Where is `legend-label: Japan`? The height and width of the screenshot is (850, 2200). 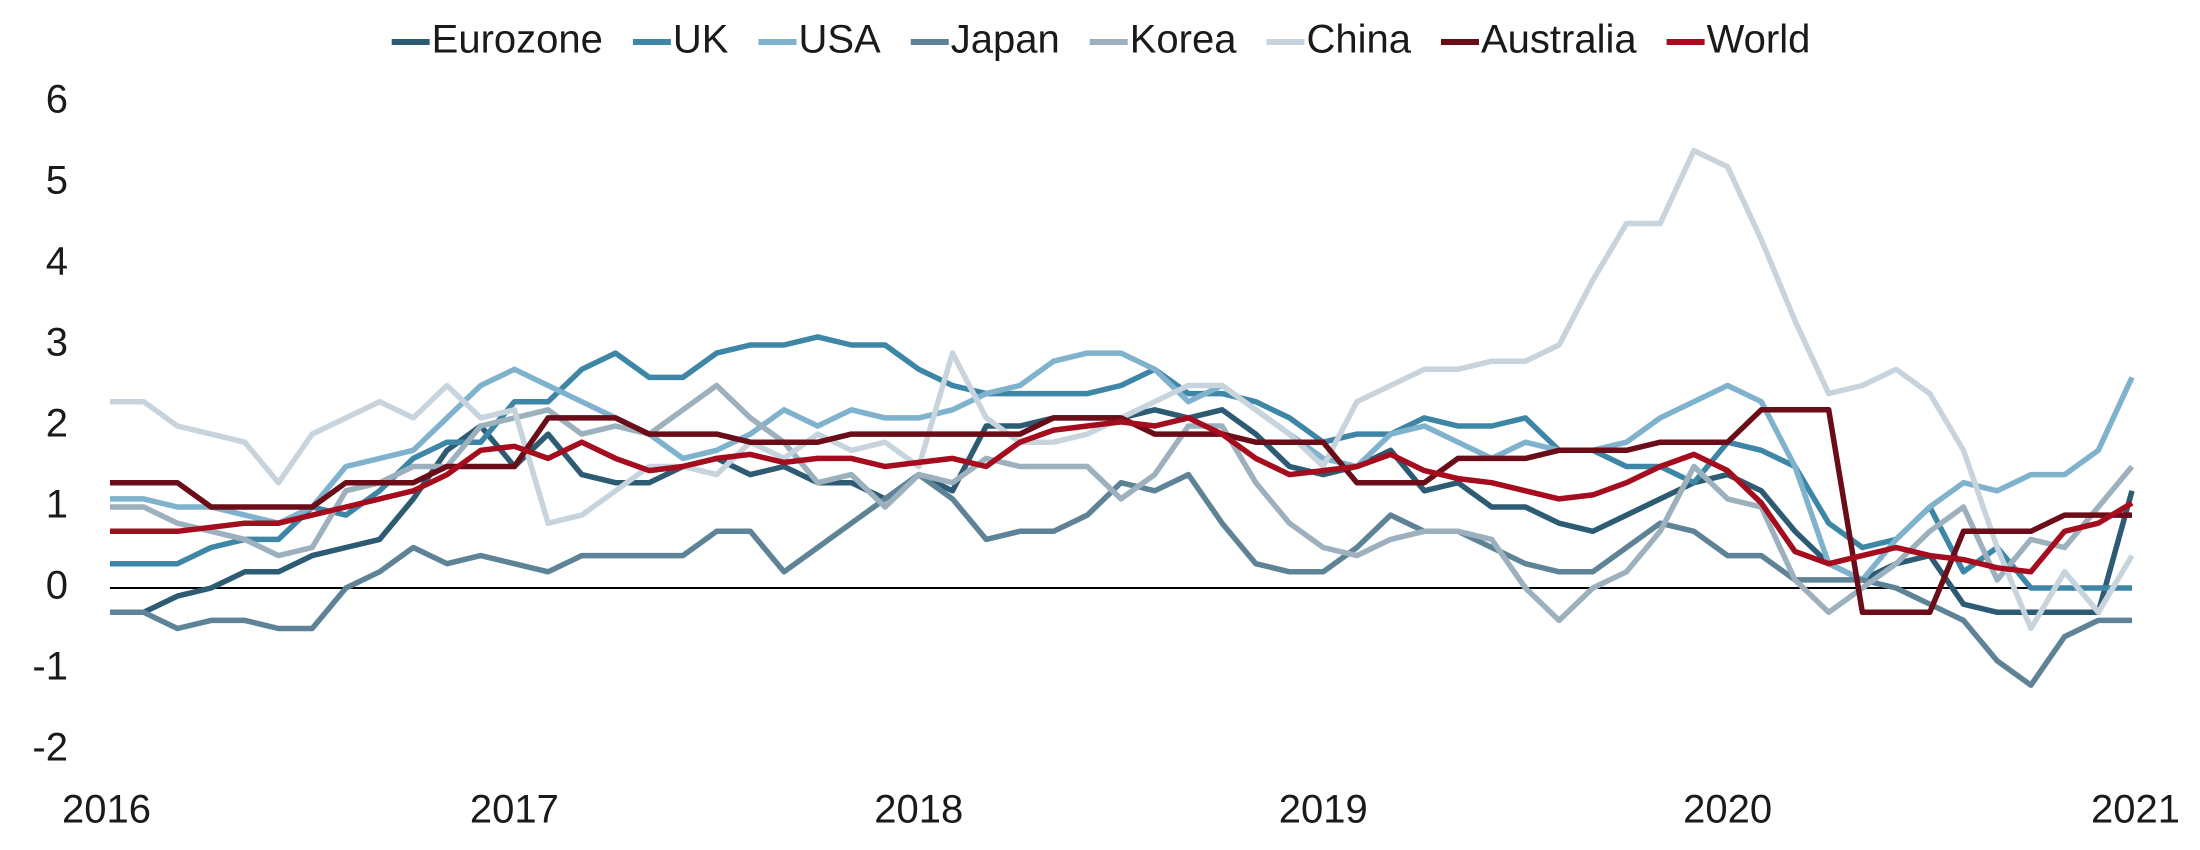 legend-label: Japan is located at coordinates (1005, 40).